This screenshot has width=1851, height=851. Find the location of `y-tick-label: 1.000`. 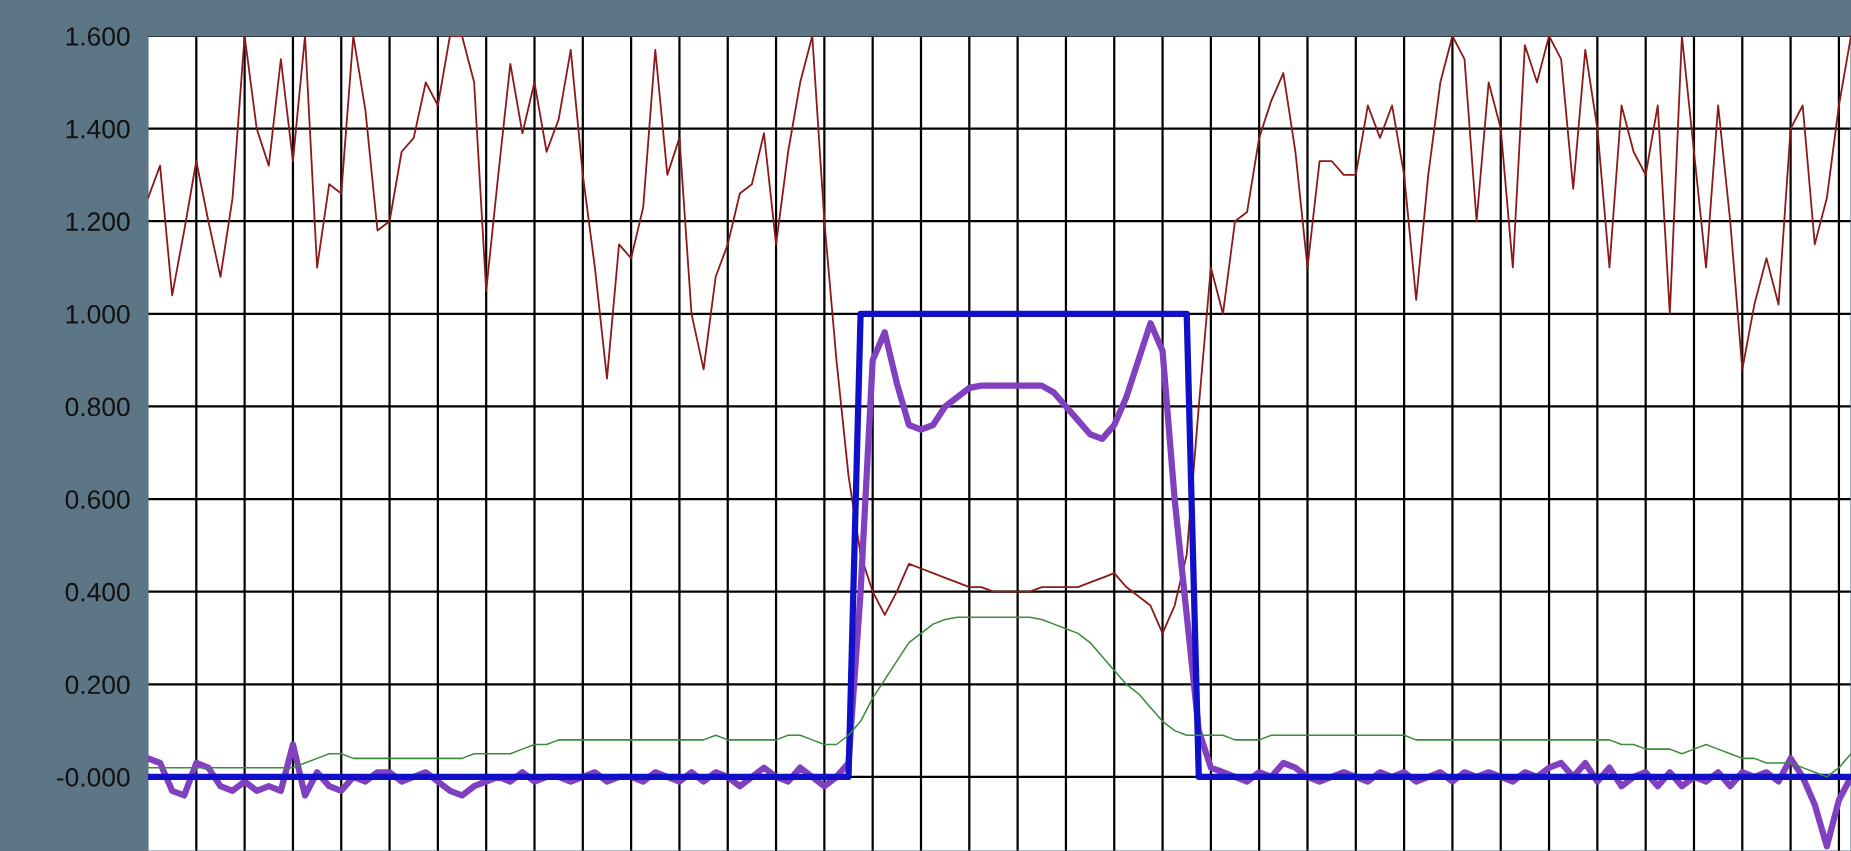

y-tick-label: 1.000 is located at coordinates (98, 314).